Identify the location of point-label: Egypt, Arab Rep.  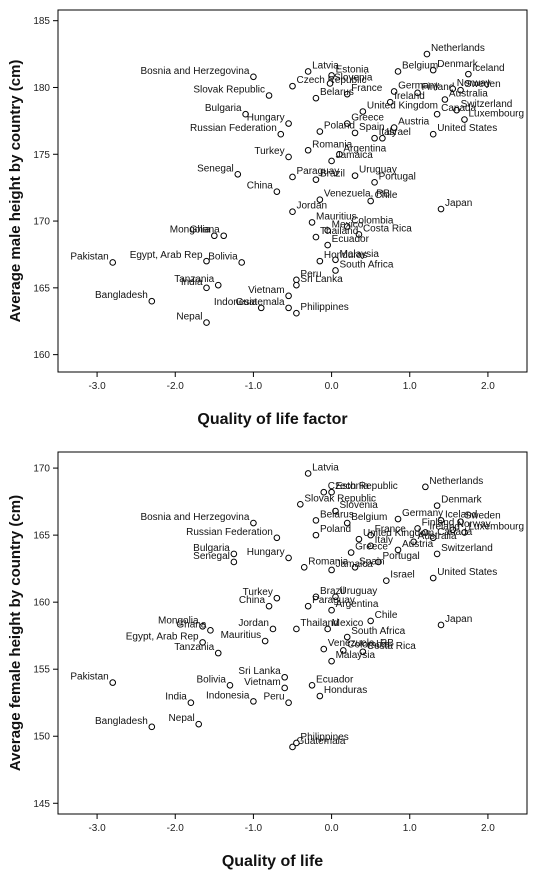
(166, 255).